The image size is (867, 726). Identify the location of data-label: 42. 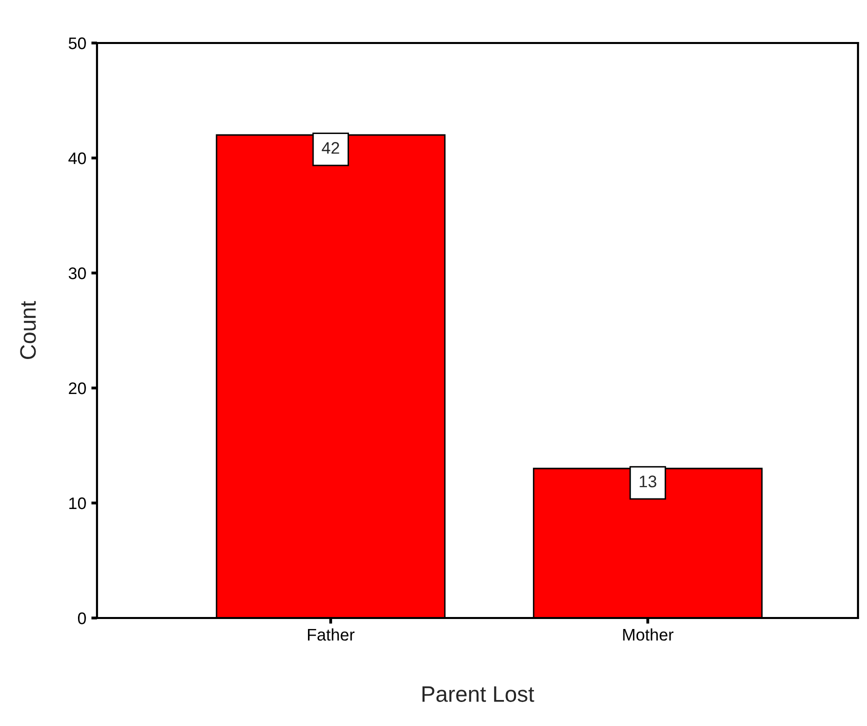
(331, 148).